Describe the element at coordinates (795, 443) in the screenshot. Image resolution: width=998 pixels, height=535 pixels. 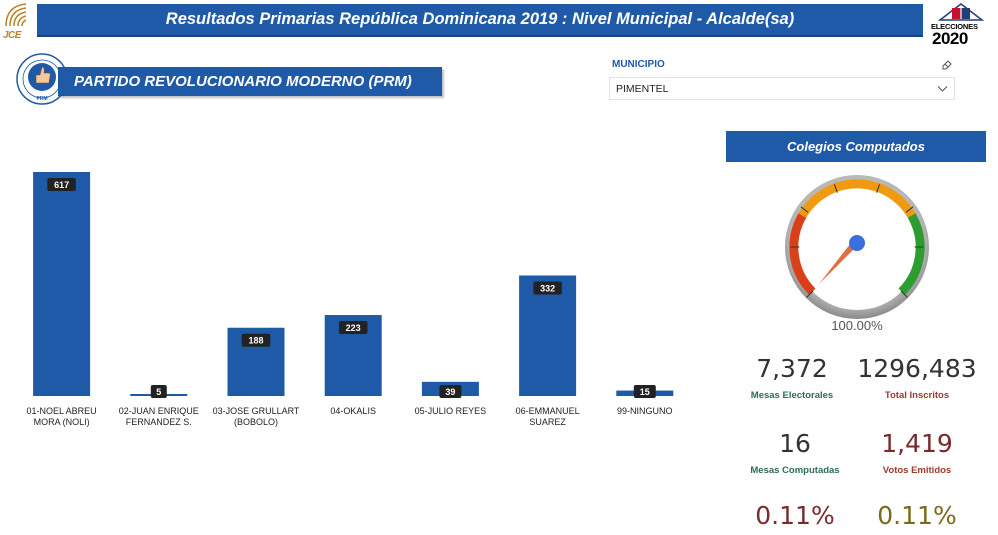
I see `mesas-computadas-value: 16` at that location.